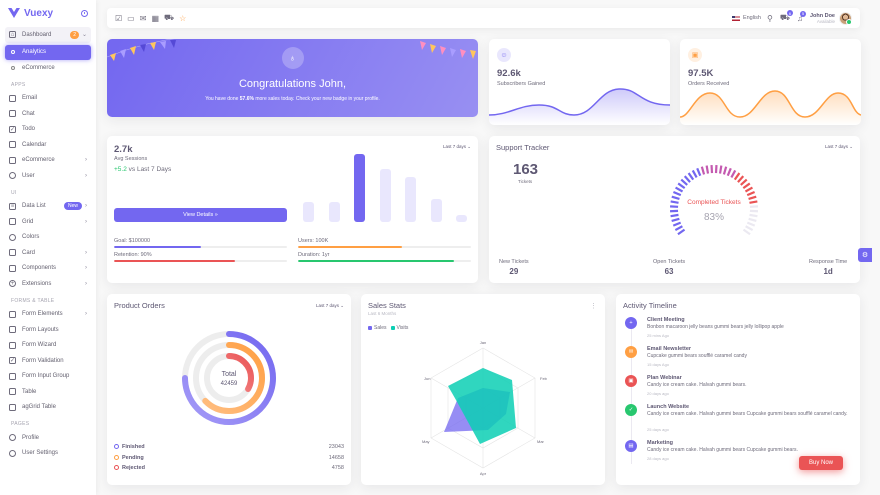 Image resolution: width=880 pixels, height=495 pixels. I want to click on nav-components: Components ›, so click(48, 269).